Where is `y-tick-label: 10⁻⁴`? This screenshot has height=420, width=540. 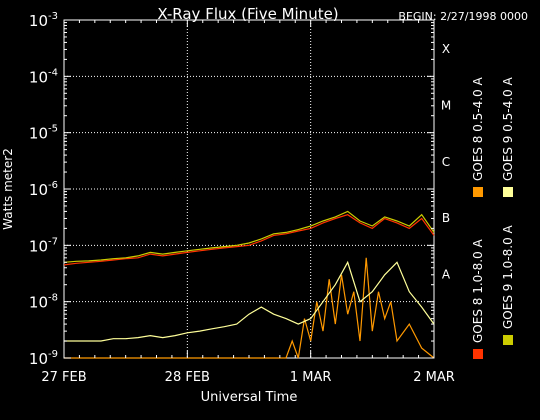 y-tick-label: 10⁻⁴ is located at coordinates (43, 76).